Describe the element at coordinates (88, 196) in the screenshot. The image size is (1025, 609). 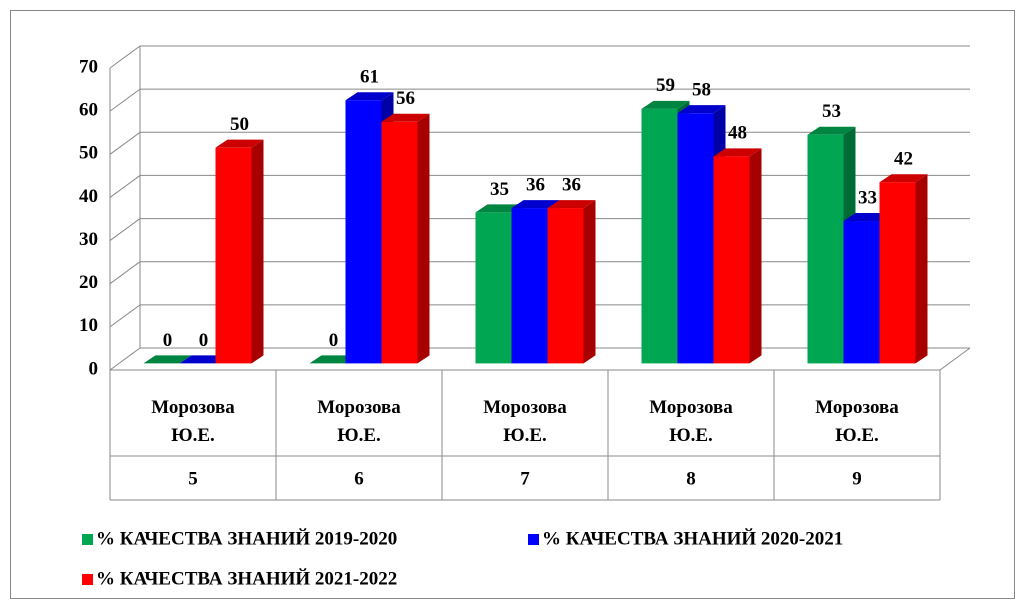
I see `y-tick-label: 40` at that location.